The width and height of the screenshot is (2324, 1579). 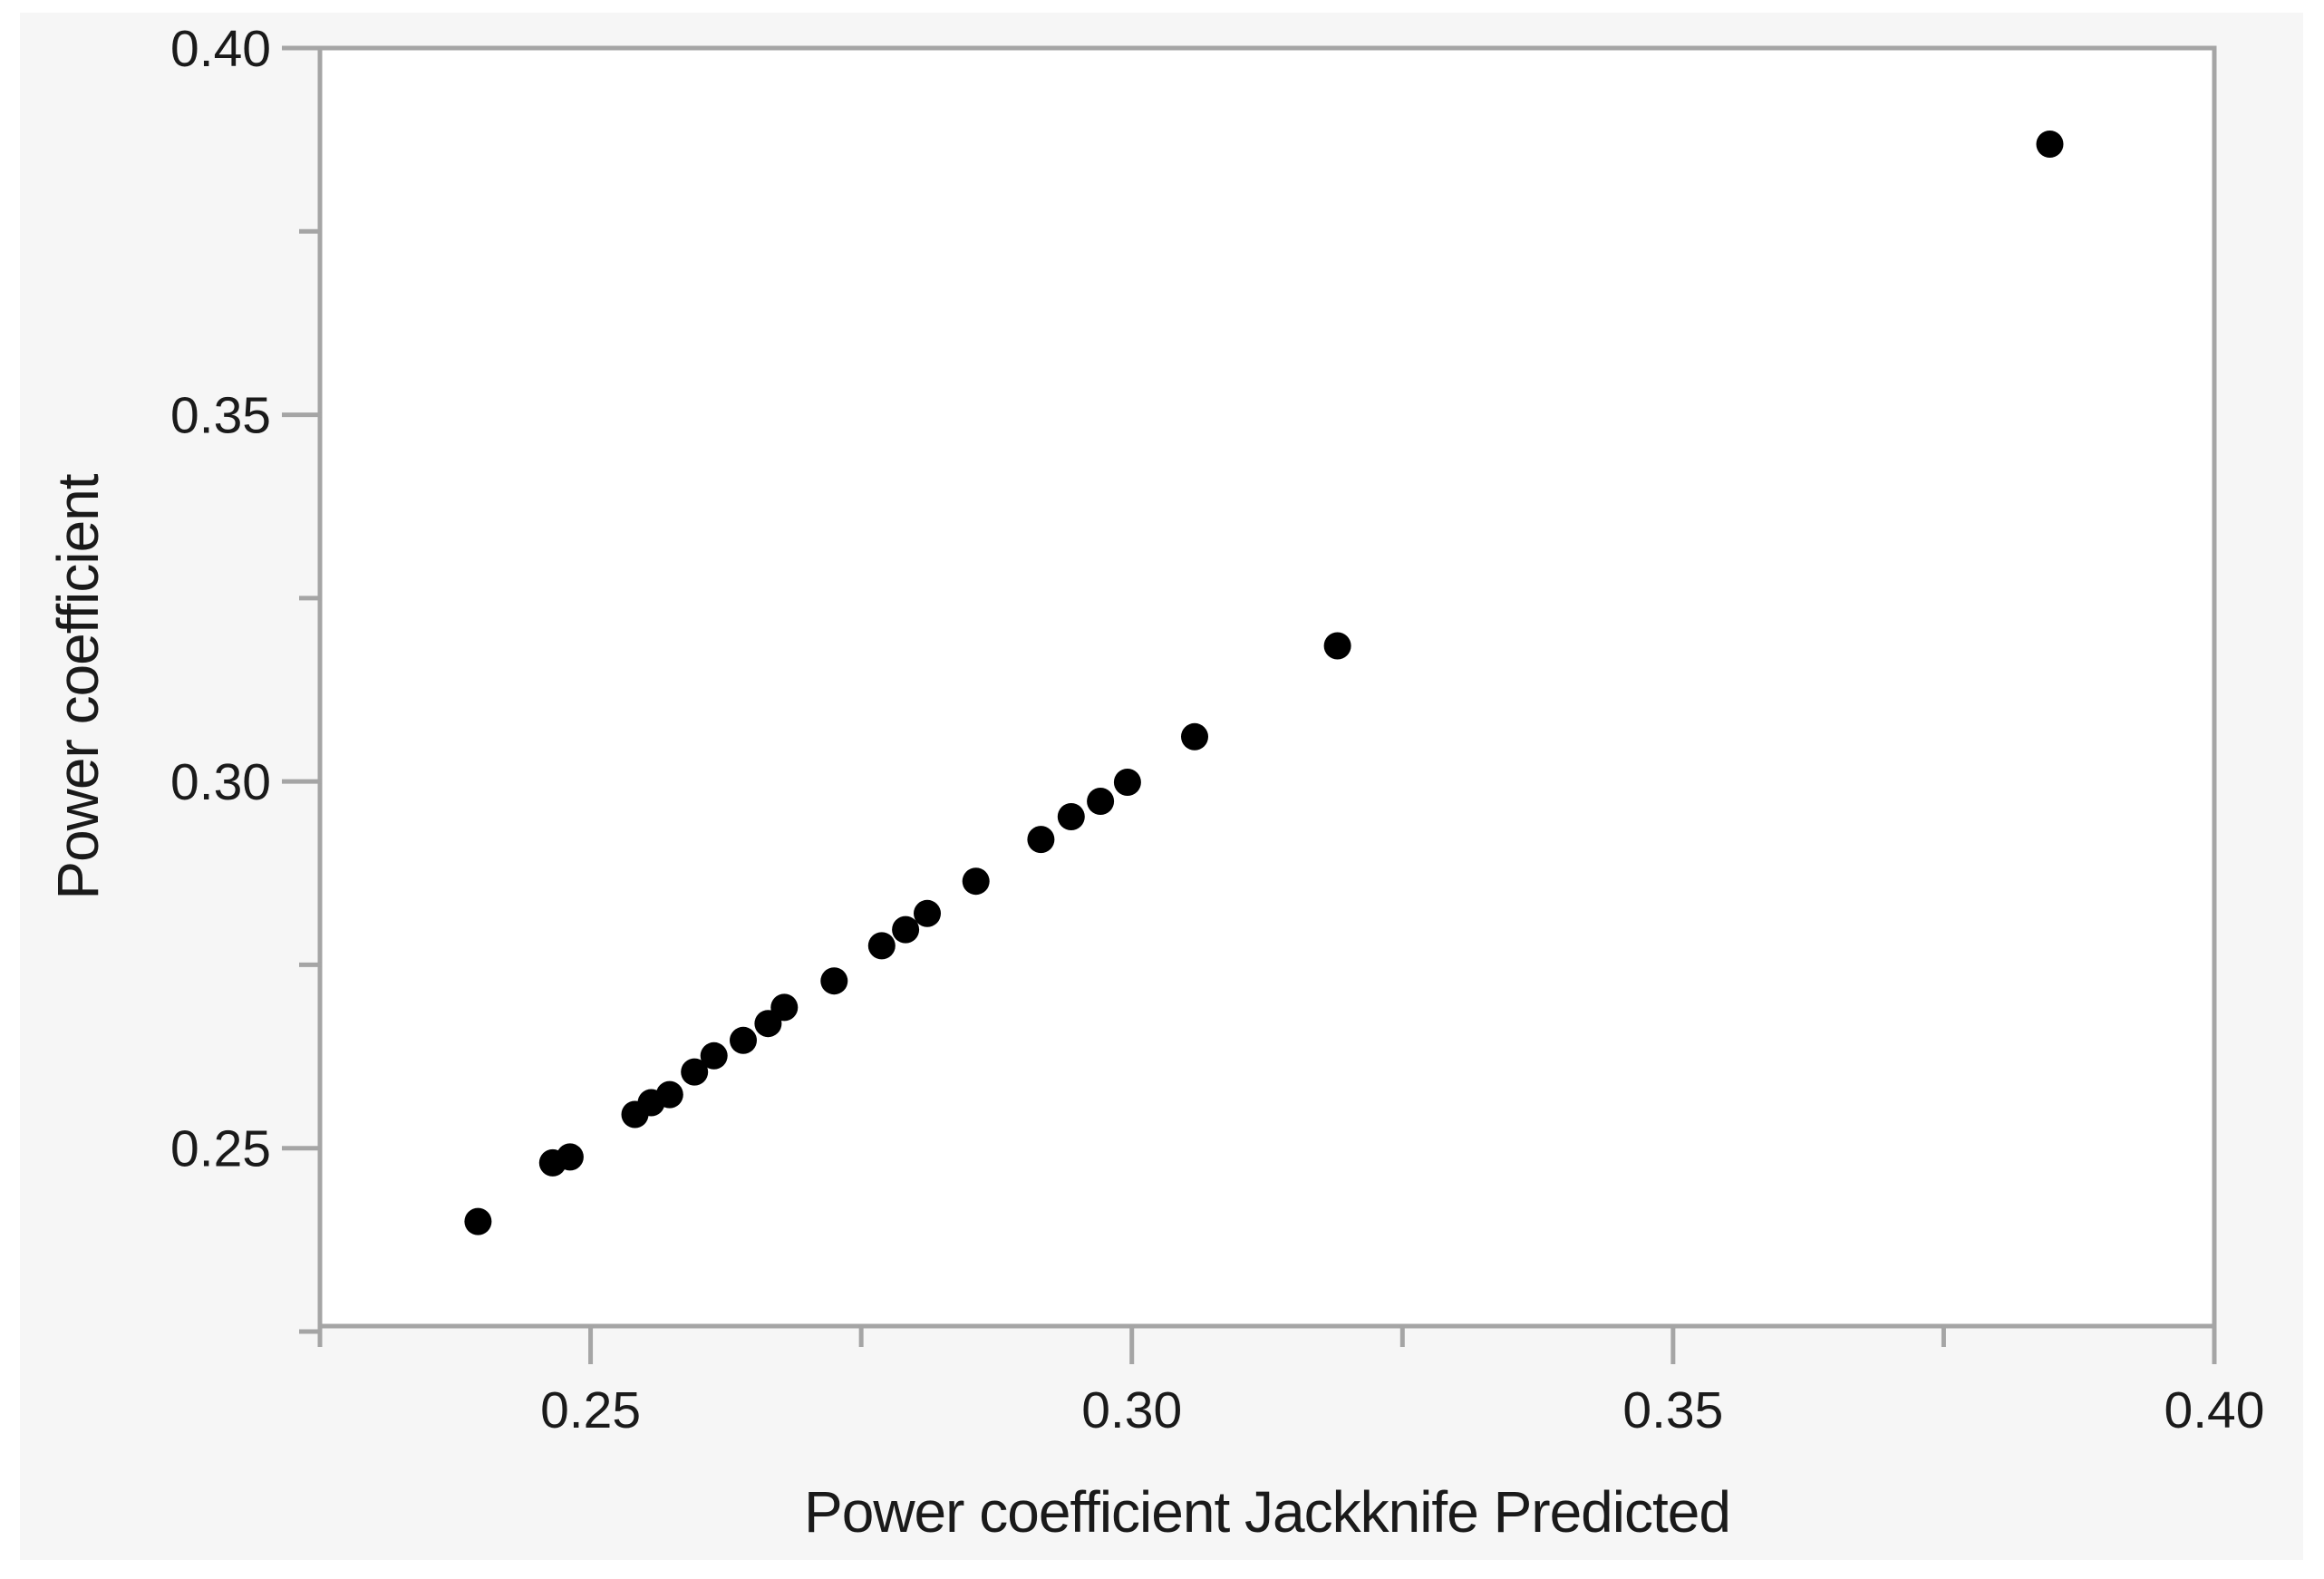 What do you see at coordinates (220, 599) in the screenshot?
I see `y-axis-tick-labels: 0.25 0.30 0.35 0.40` at bounding box center [220, 599].